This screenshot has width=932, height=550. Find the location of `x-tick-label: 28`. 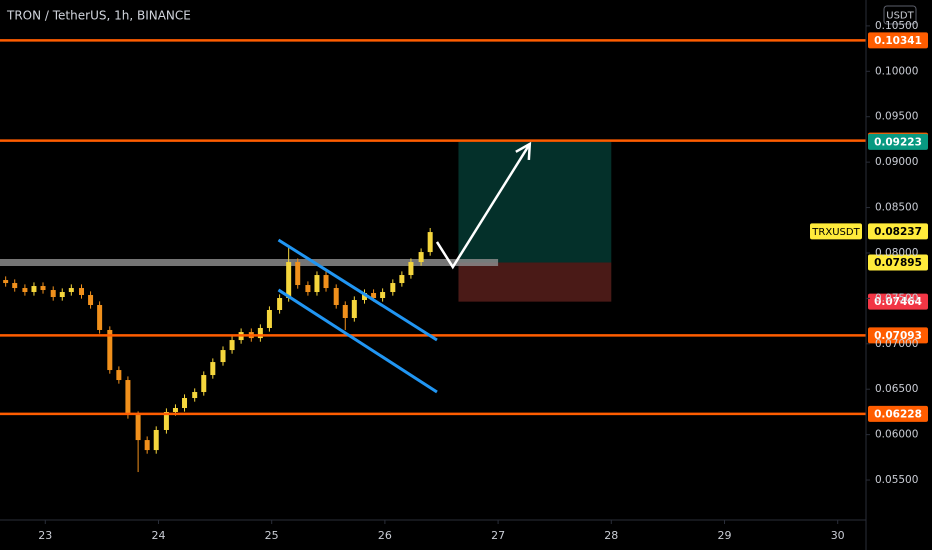

x-tick-label: 28 is located at coordinates (611, 535).